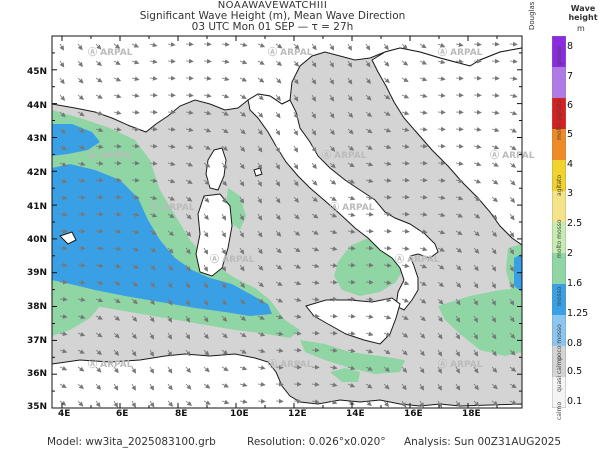  What do you see at coordinates (413, 414) in the screenshot?
I see `lon-label: 16E` at bounding box center [413, 414].